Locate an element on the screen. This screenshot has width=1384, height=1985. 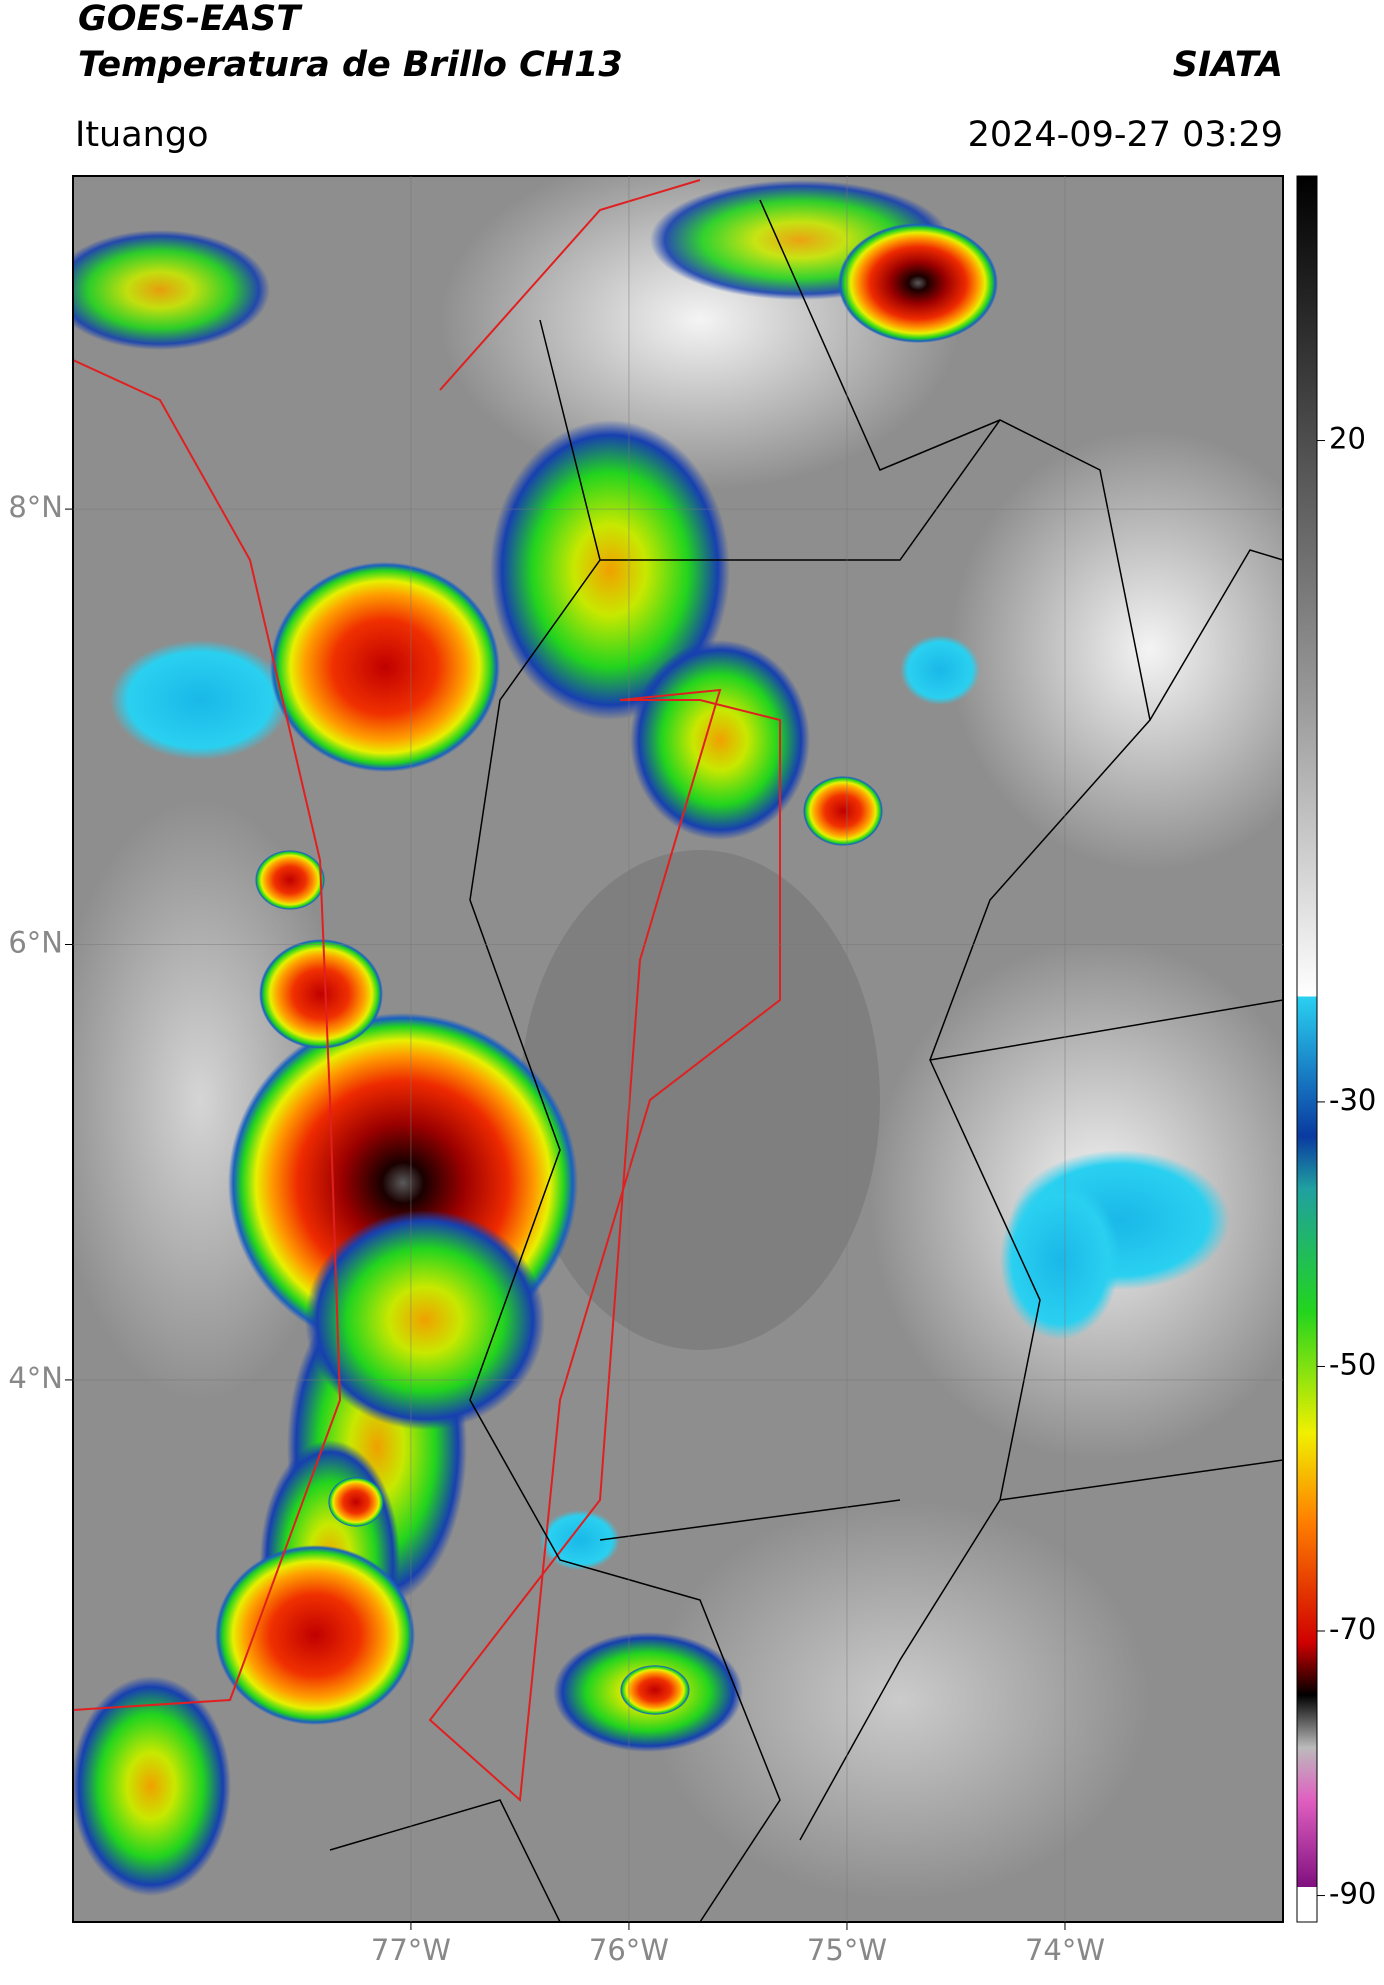
colorbar is located at coordinates (1307, 1049).